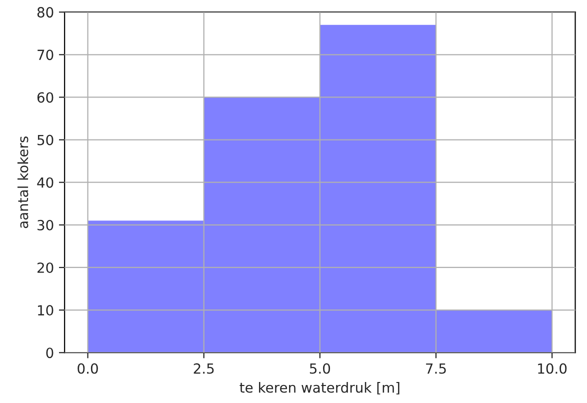  Describe the element at coordinates (45, 182) in the screenshot. I see `y-tick-label: 40` at that location.